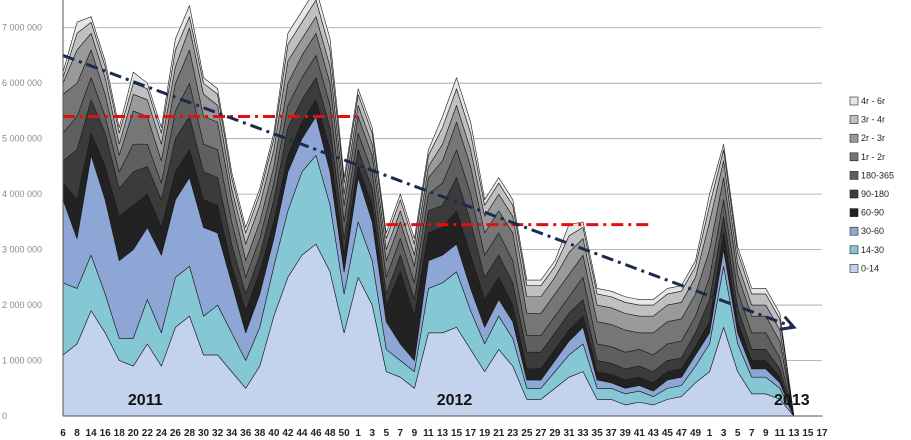 This screenshot has height=440, width=911. Describe the element at coordinates (22, 361) in the screenshot. I see `y-tick-label: 1 000 000` at that location.